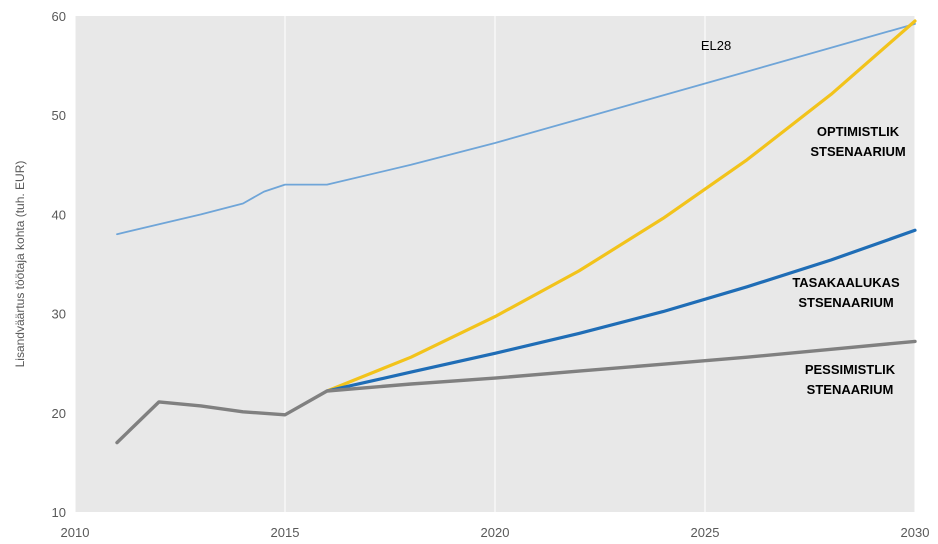 The height and width of the screenshot is (544, 938). I want to click on x-tick-label-3: 2025, so click(705, 532).